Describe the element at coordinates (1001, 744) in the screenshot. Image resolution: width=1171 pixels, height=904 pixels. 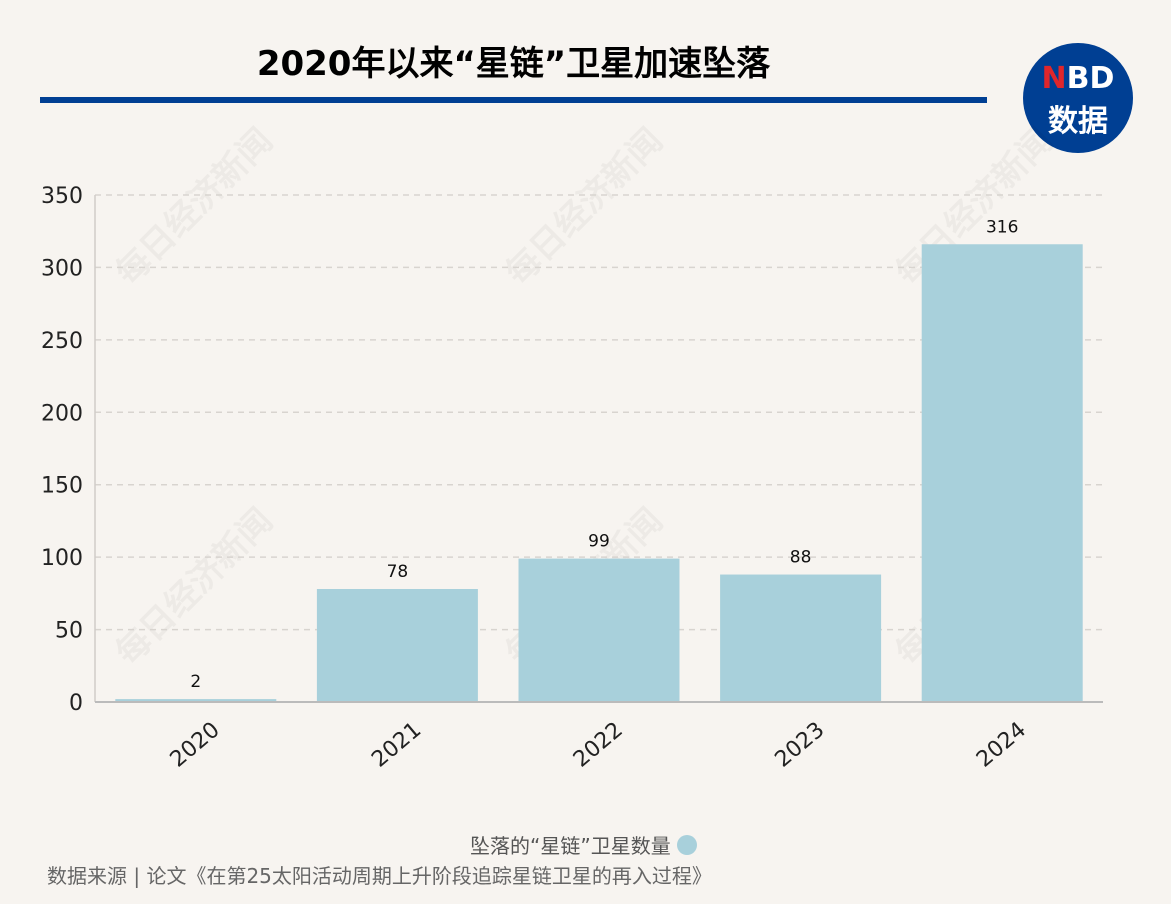
I see `x-tick-label: 2024` at that location.